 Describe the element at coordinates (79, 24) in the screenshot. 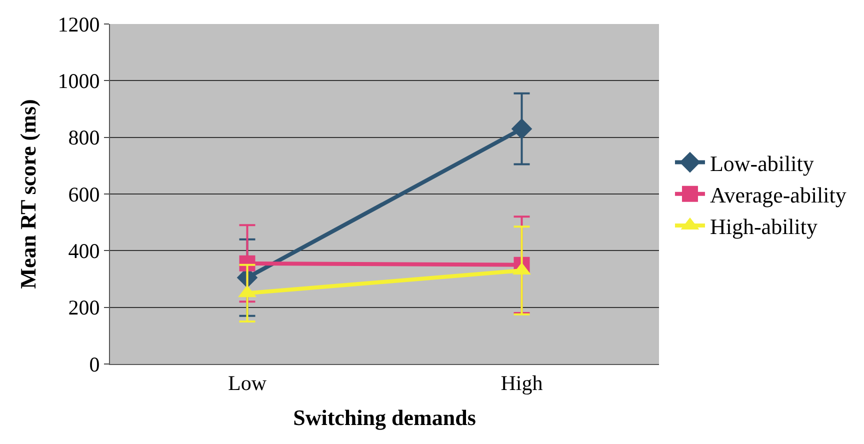

I see `y-tick-label: 1200` at that location.